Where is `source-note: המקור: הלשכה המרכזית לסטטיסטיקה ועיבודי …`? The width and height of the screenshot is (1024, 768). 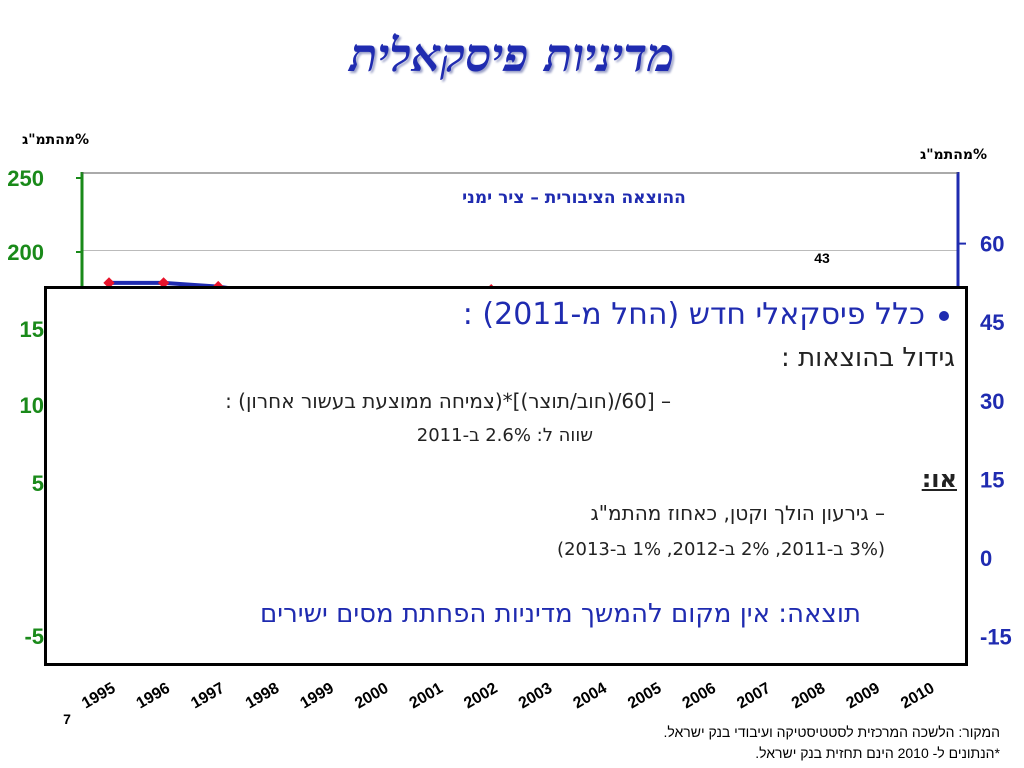 source-note: המקור: הלשכה המרכזית לסטטיסטיקה ועיבודי … is located at coordinates (831, 732).